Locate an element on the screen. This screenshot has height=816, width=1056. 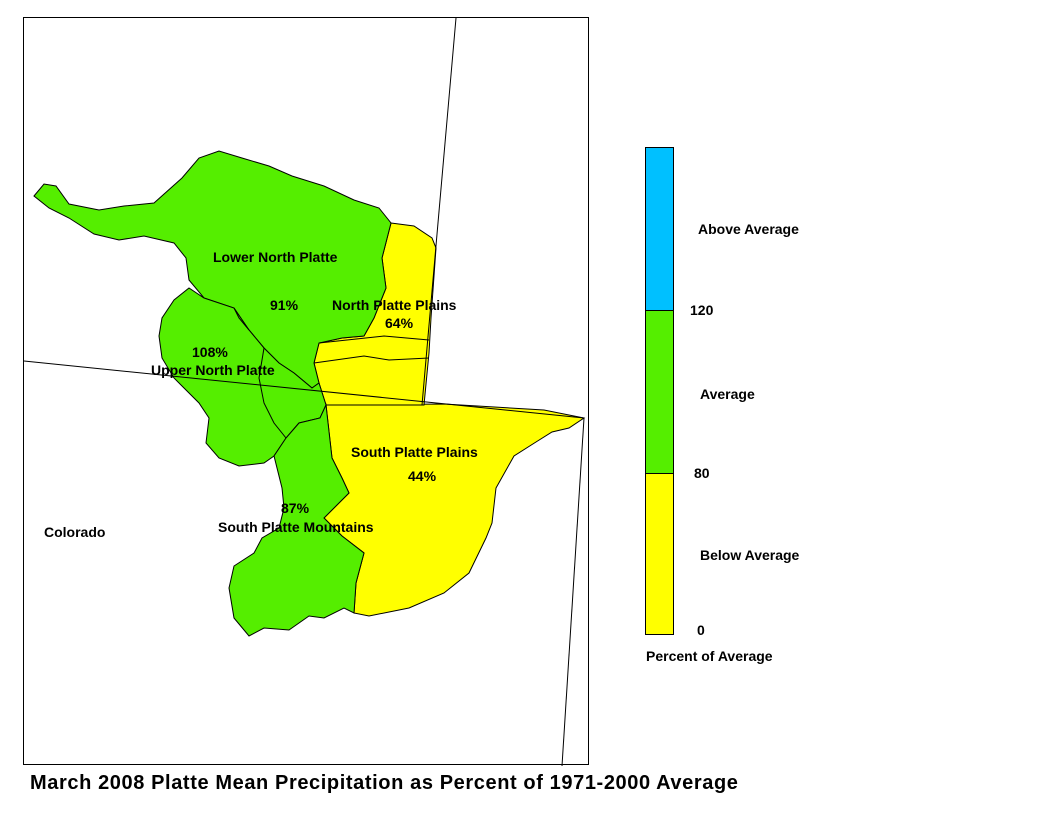
legend-color-bar is located at coordinates (659, 391).